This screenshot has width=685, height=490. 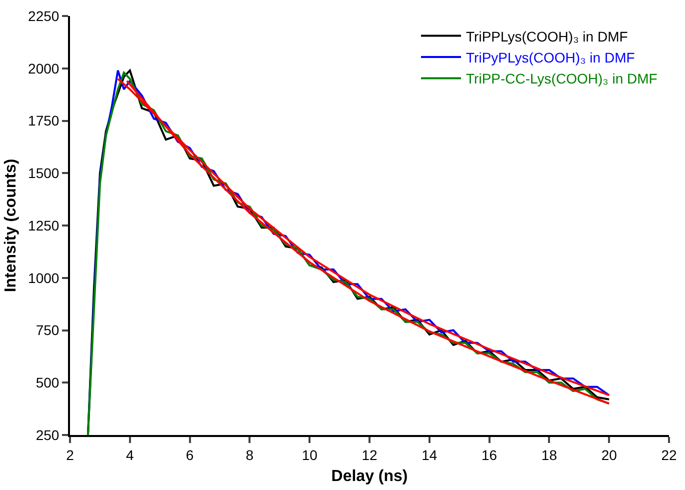 What do you see at coordinates (44, 225) in the screenshot?
I see `y-tick-label: 1250` at bounding box center [44, 225].